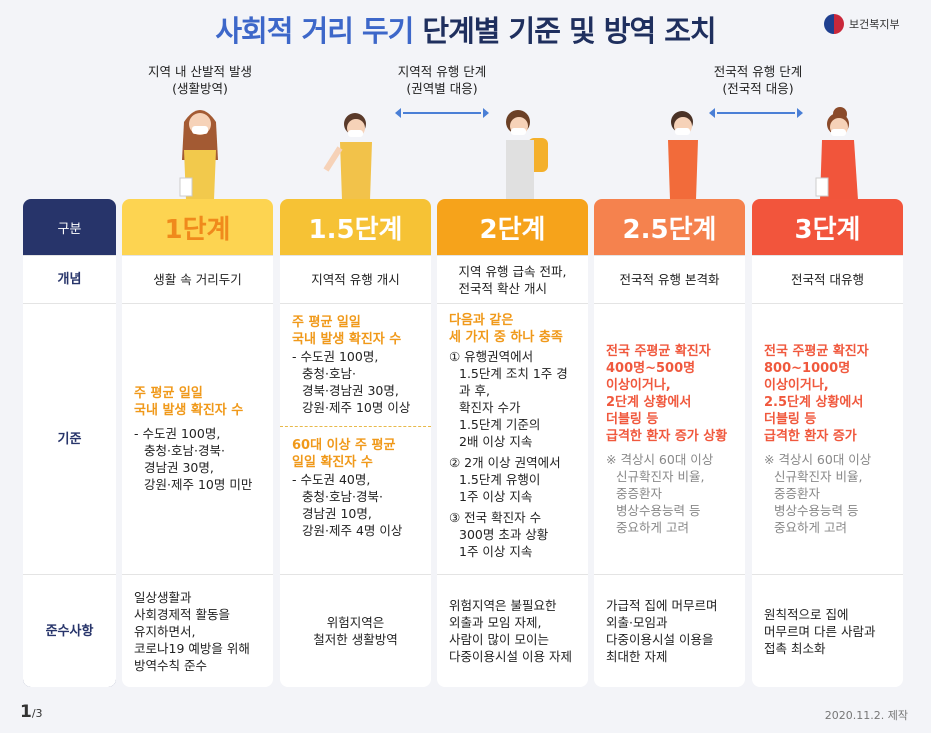 Image resolution: width=931 pixels, height=733 pixels. What do you see at coordinates (69, 438) in the screenshot?
I see `row-label-criteria: 기준` at bounding box center [69, 438].